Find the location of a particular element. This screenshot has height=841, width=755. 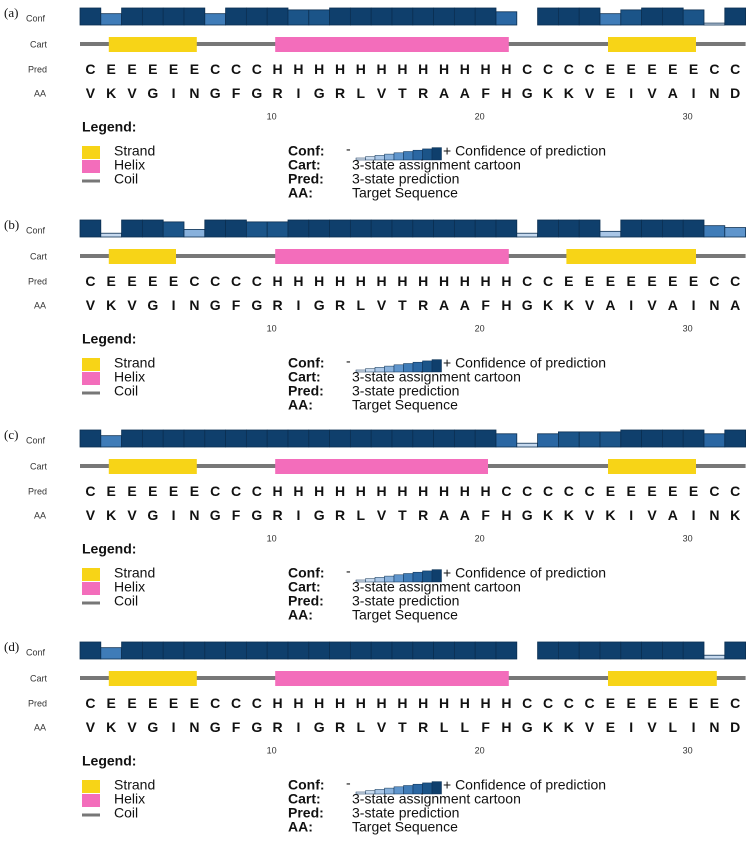

key-text: Target Sequence is located at coordinates (405, 405).